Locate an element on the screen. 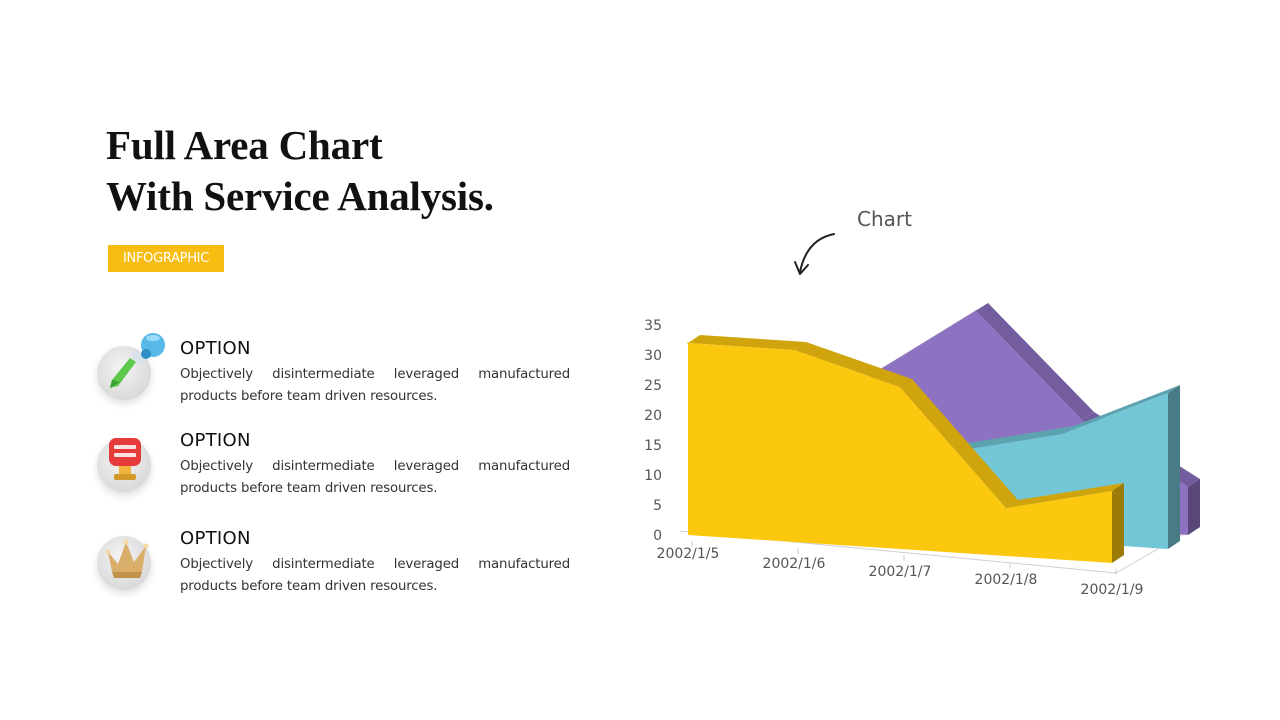 The image size is (1280, 720). x-tick-label: 2002/1/9 is located at coordinates (1112, 590).